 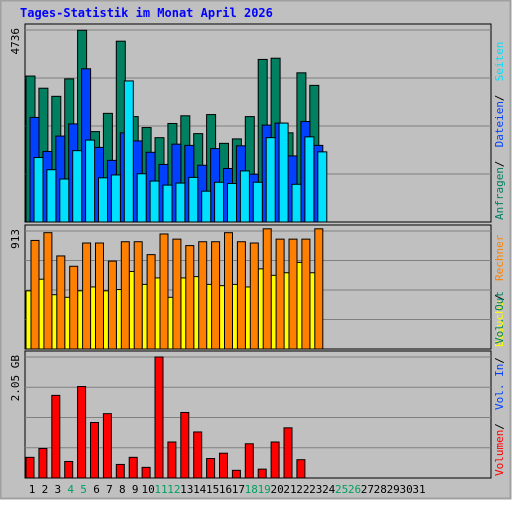 What do you see at coordinates (70, 489) in the screenshot?
I see `x-tick-label-day-4: 4` at bounding box center [70, 489].